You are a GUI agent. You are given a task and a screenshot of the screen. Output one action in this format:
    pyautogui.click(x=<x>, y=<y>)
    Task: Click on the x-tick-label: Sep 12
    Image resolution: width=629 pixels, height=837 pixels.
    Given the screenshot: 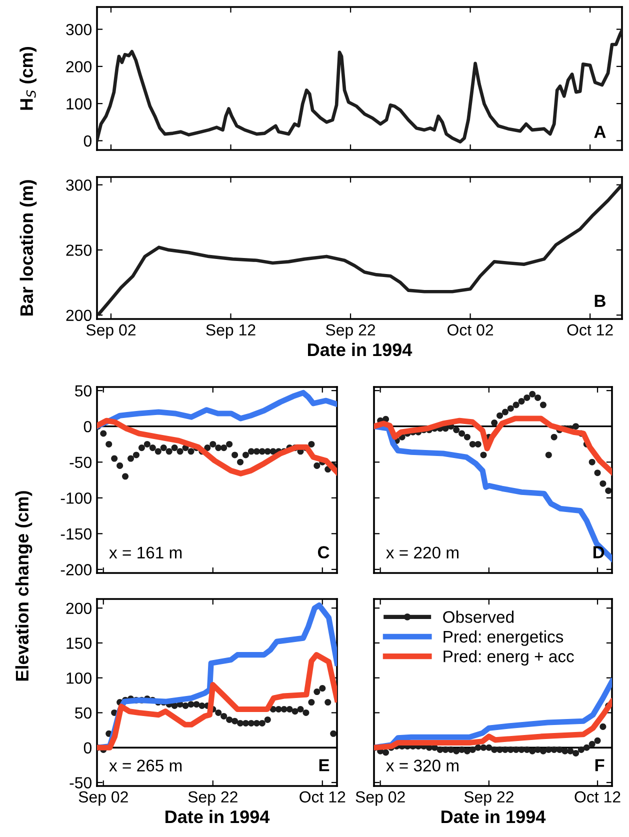 What is the action you would take?
    pyautogui.click(x=231, y=331)
    